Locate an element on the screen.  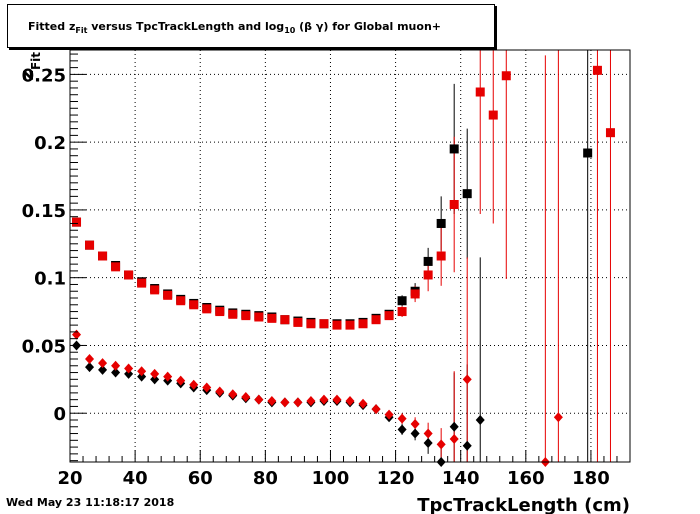
x-tick-label: 140 is located at coordinates (461, 478).